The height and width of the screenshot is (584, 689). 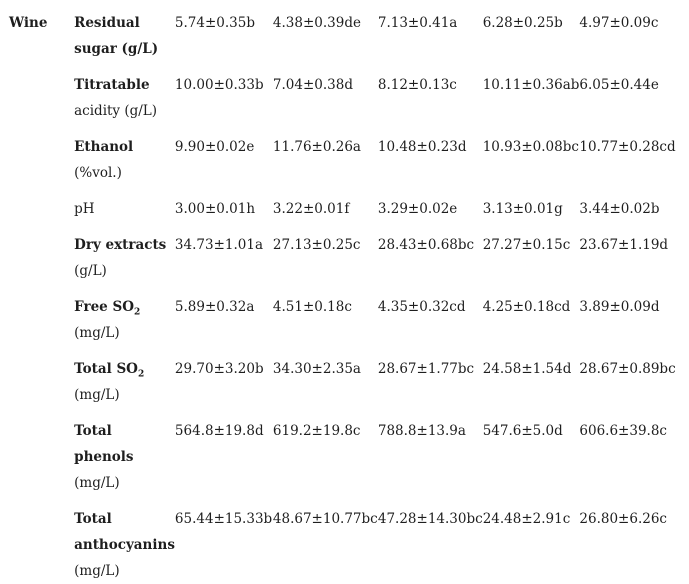 I want to click on parameter-name-line: Residual, so click(x=107, y=23).